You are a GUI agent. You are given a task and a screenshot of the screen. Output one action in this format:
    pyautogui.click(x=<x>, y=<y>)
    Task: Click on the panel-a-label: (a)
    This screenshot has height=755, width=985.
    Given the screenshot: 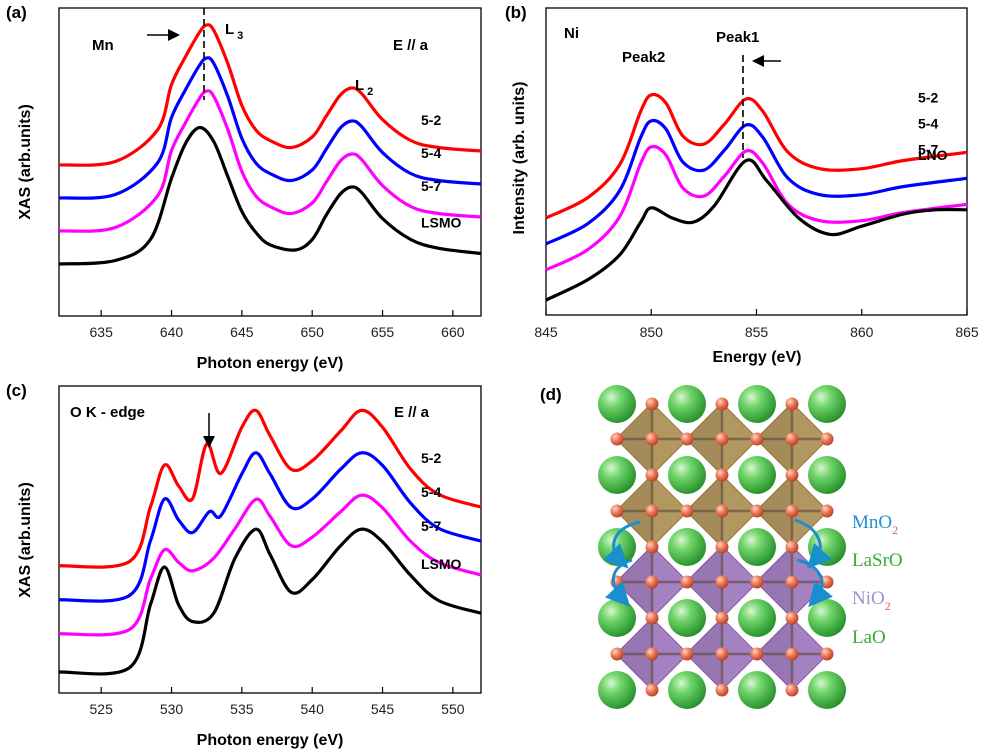 What is the action you would take?
    pyautogui.click(x=16, y=12)
    